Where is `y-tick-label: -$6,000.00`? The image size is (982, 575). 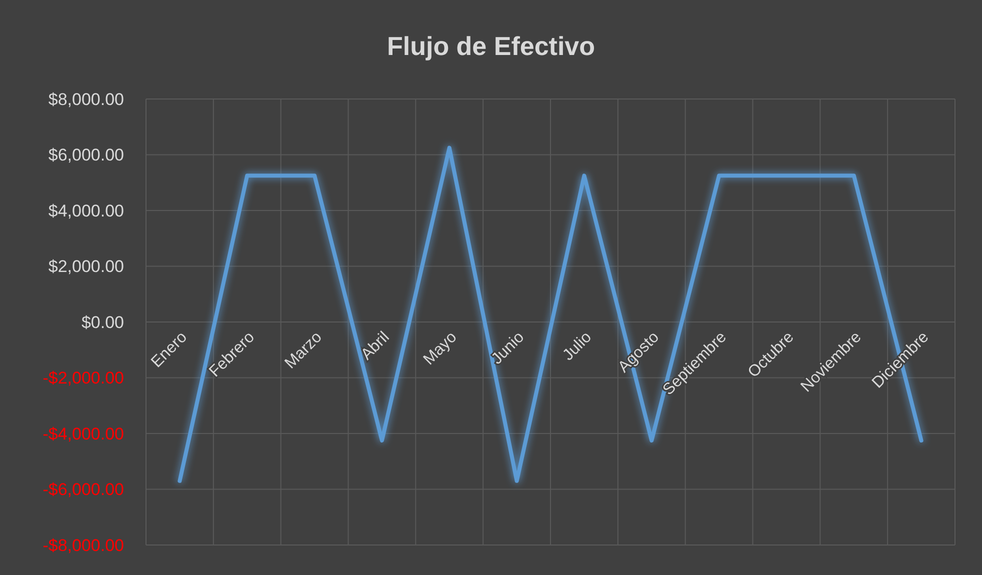
y-tick-label: -$6,000.00 is located at coordinates (83, 490).